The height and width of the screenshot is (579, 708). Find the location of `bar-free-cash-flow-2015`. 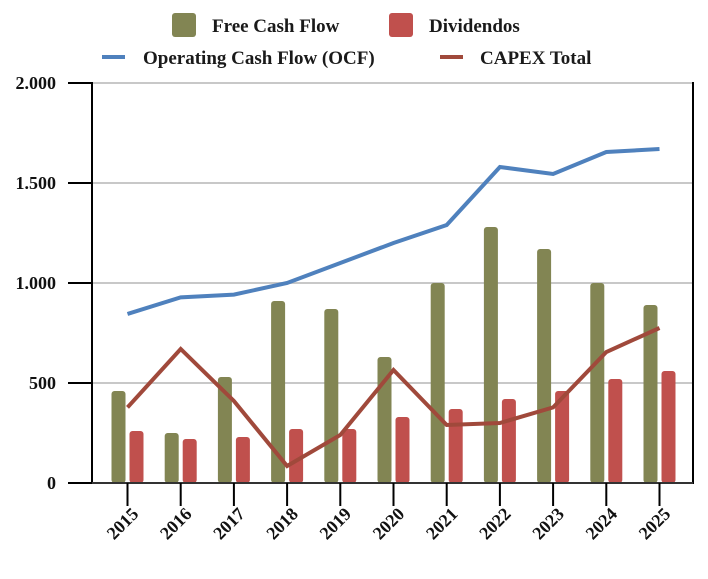

bar-free-cash-flow-2015 is located at coordinates (118, 437).